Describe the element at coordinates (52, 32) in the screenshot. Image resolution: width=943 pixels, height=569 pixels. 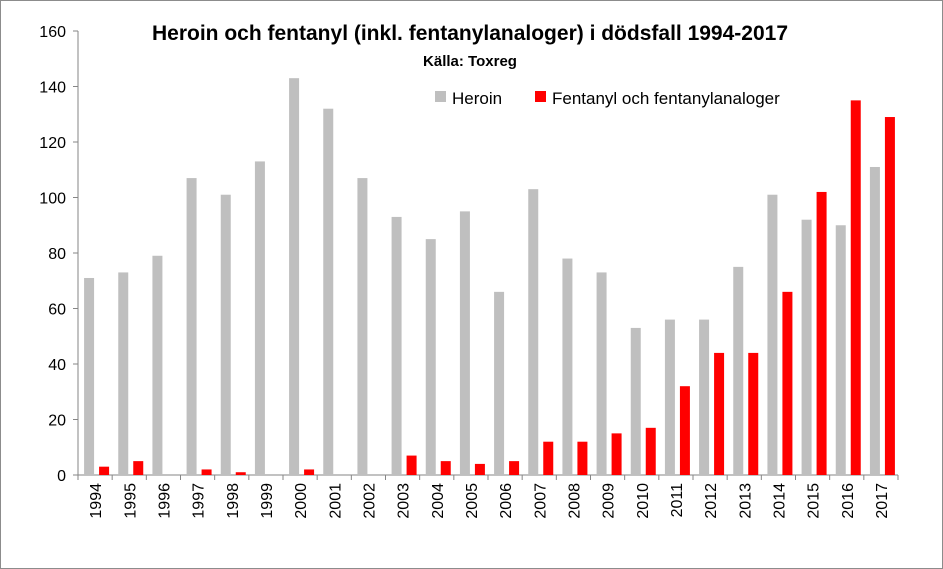
I see `y-tick-label: 160` at that location.